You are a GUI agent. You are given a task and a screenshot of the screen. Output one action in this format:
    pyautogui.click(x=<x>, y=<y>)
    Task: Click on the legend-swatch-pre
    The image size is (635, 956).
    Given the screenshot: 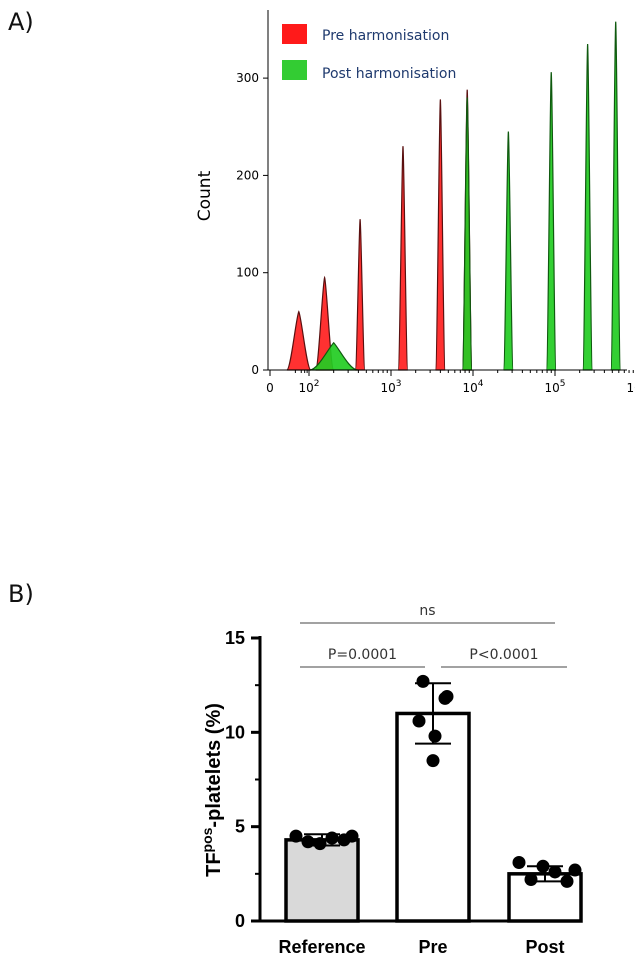 What is the action you would take?
    pyautogui.click(x=294, y=34)
    